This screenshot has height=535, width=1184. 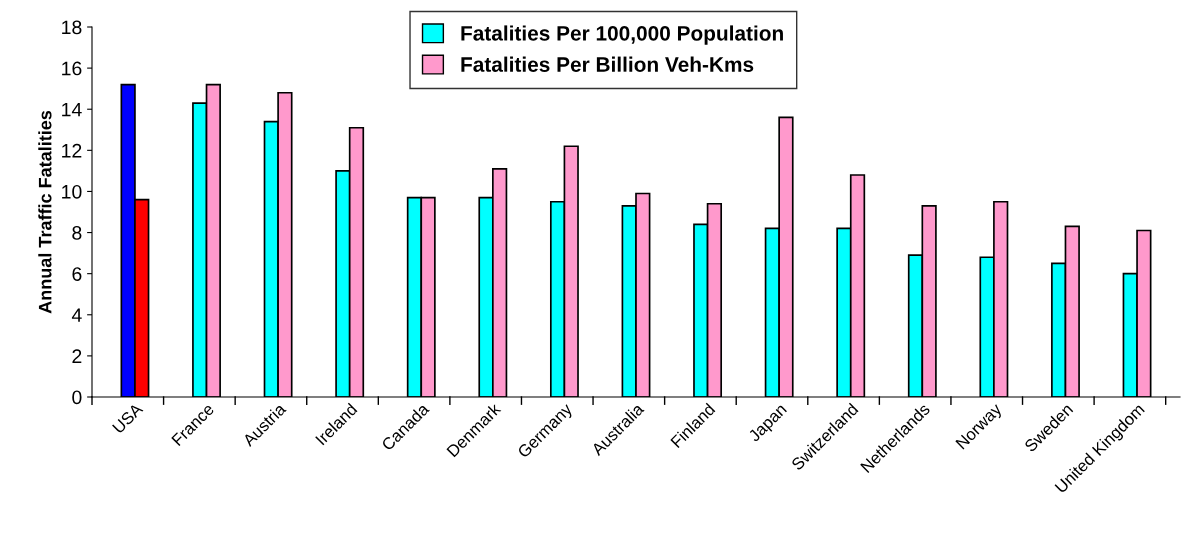 I want to click on legend-label: Fatalities Per Billion Veh-Kms, so click(x=607, y=64).